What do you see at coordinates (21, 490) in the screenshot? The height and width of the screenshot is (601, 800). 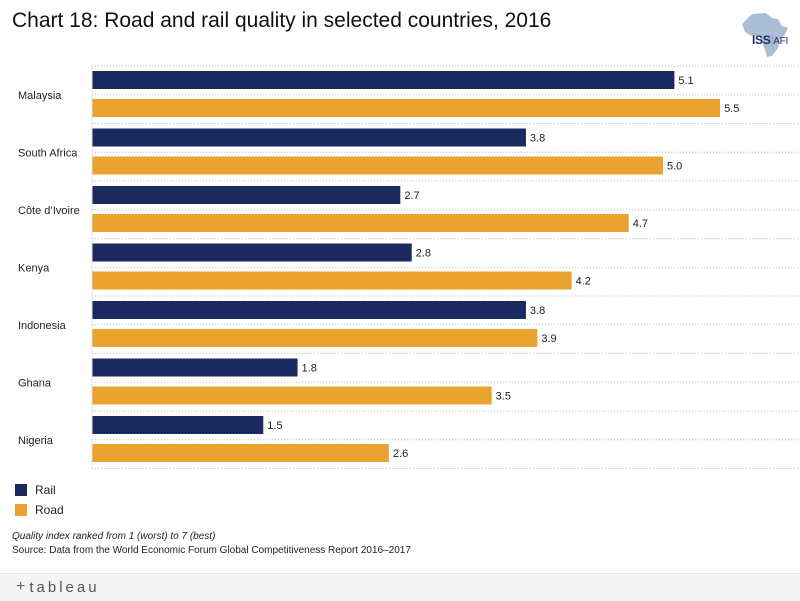 I see `legend-swatch-rail` at bounding box center [21, 490].